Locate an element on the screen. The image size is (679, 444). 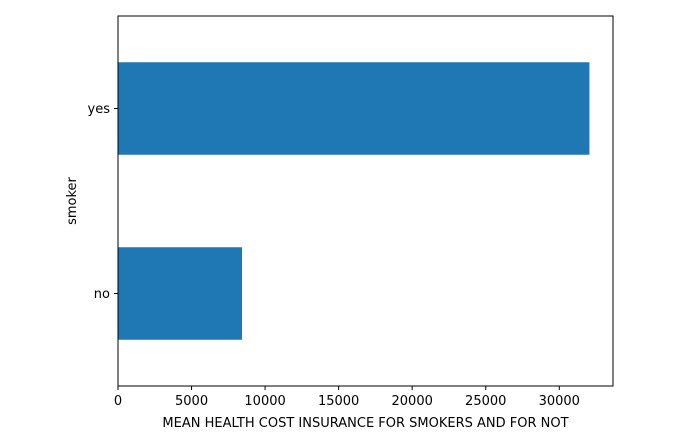
y-tick-label: no is located at coordinates (102, 294).